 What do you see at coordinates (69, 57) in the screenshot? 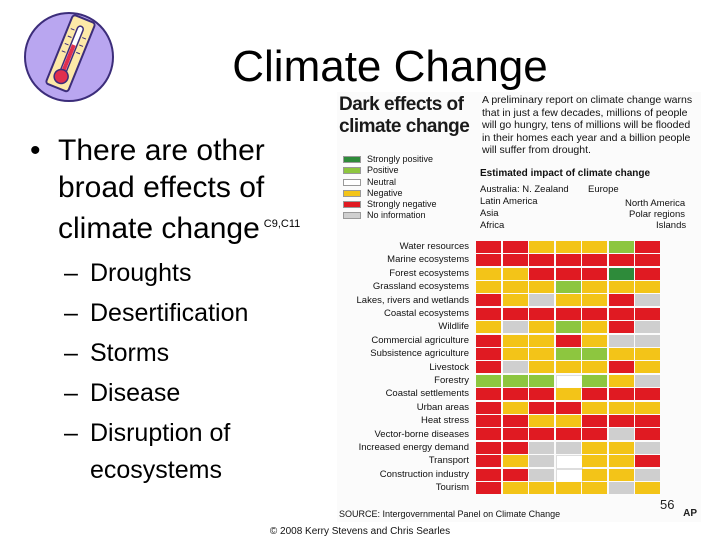
I see `thermometer-icon` at bounding box center [69, 57].